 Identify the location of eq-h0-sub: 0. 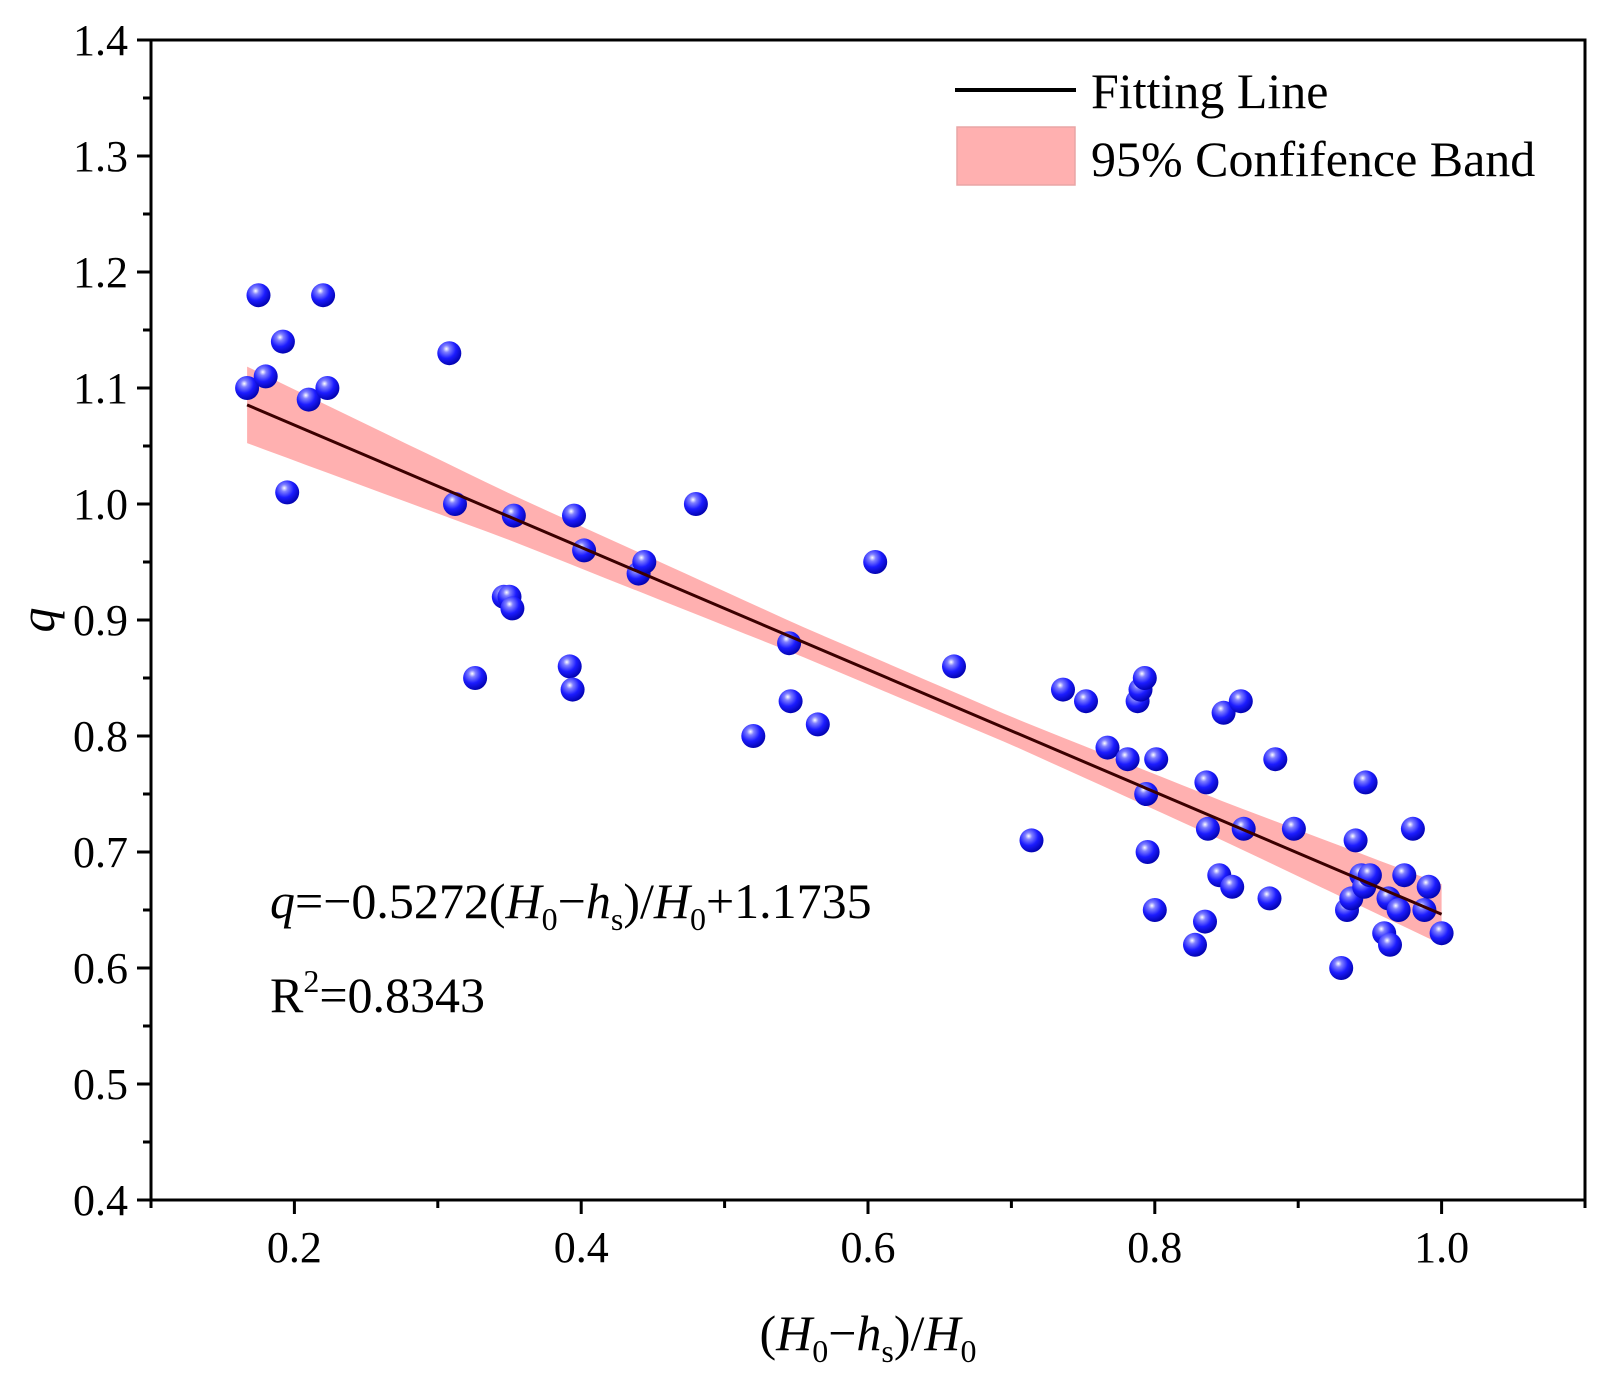
(550, 919).